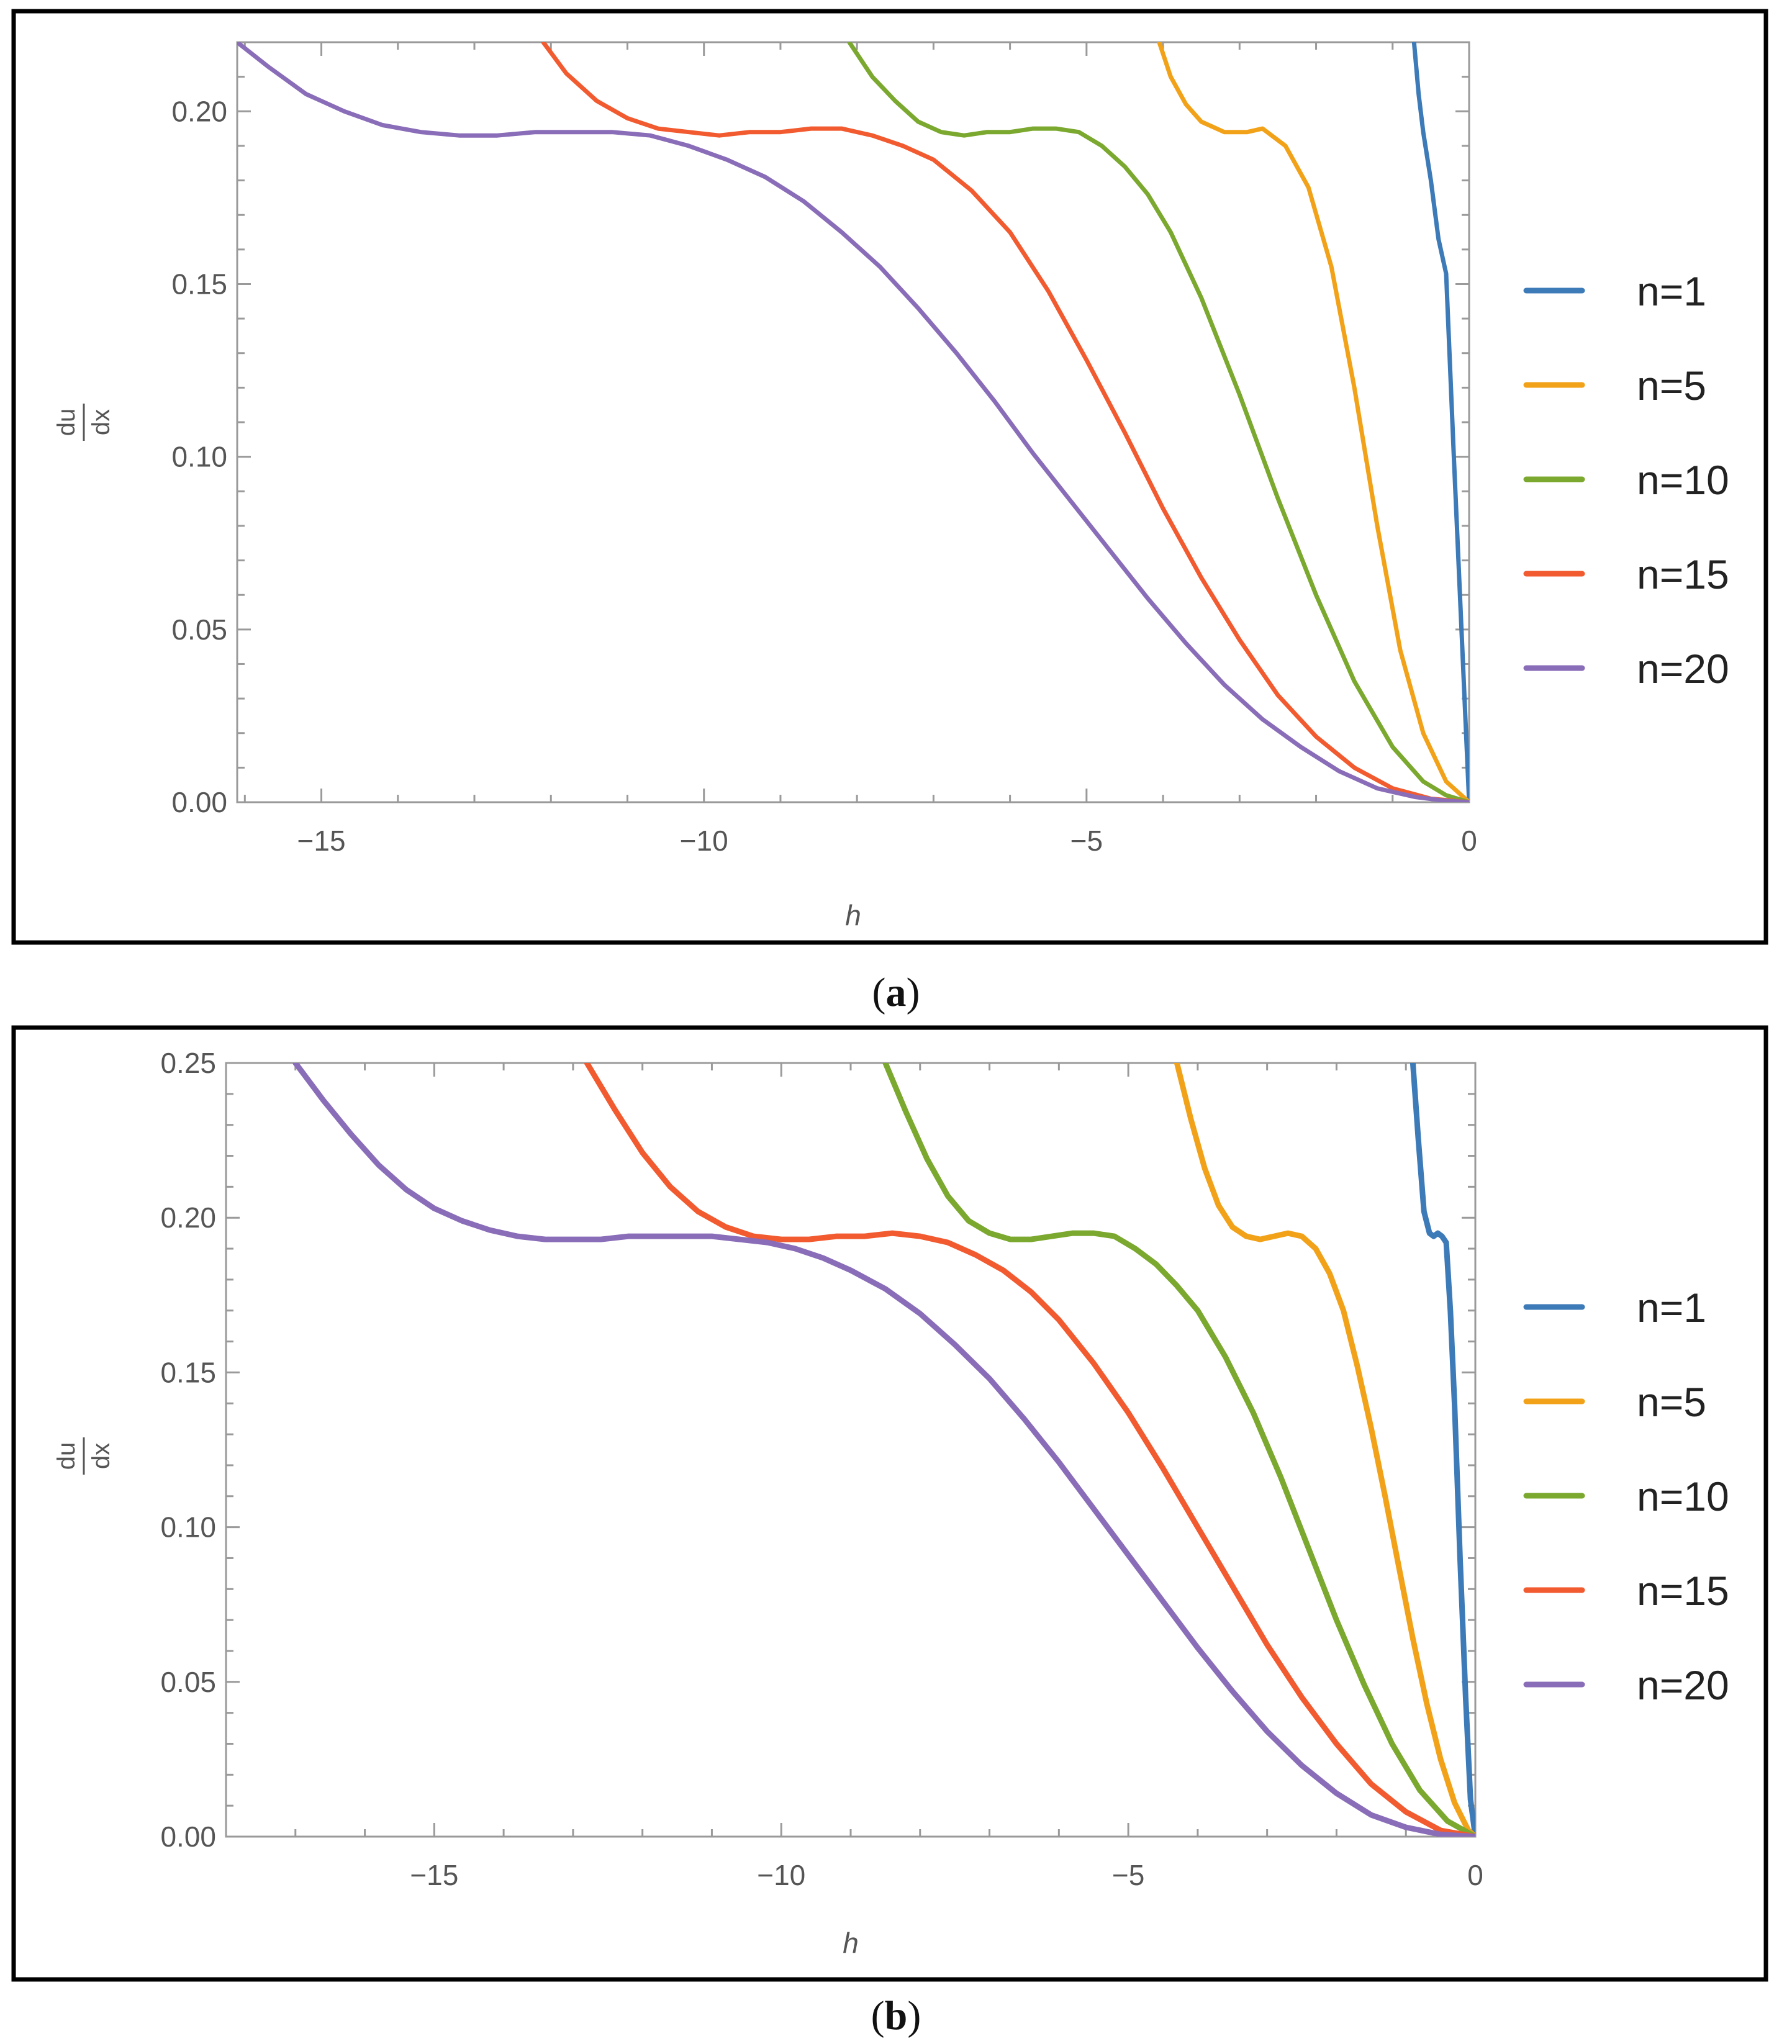 The width and height of the screenshot is (1792, 2044). I want to click on caption-letter: a, so click(896, 992).